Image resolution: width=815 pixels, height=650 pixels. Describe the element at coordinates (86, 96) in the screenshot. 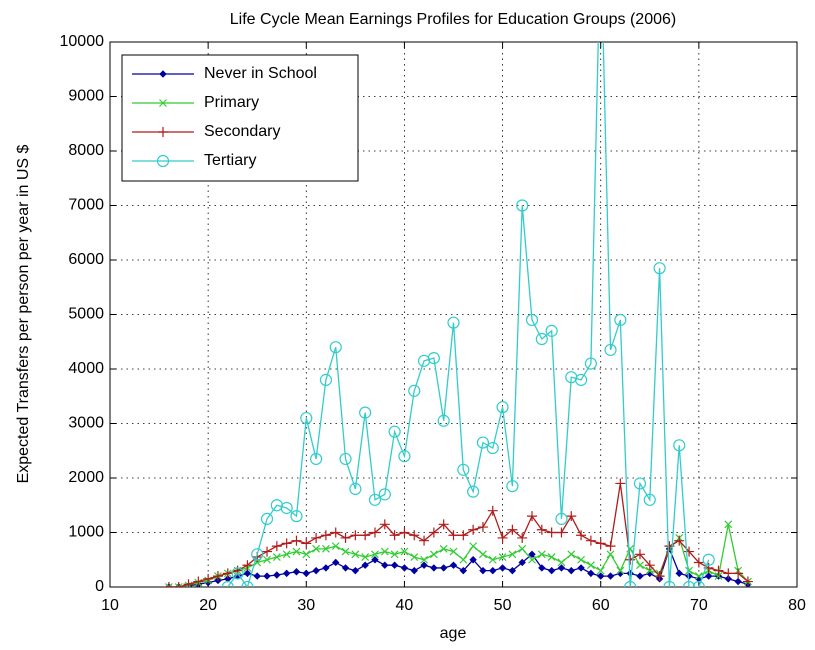

I see `y-tick-label: 9000` at that location.